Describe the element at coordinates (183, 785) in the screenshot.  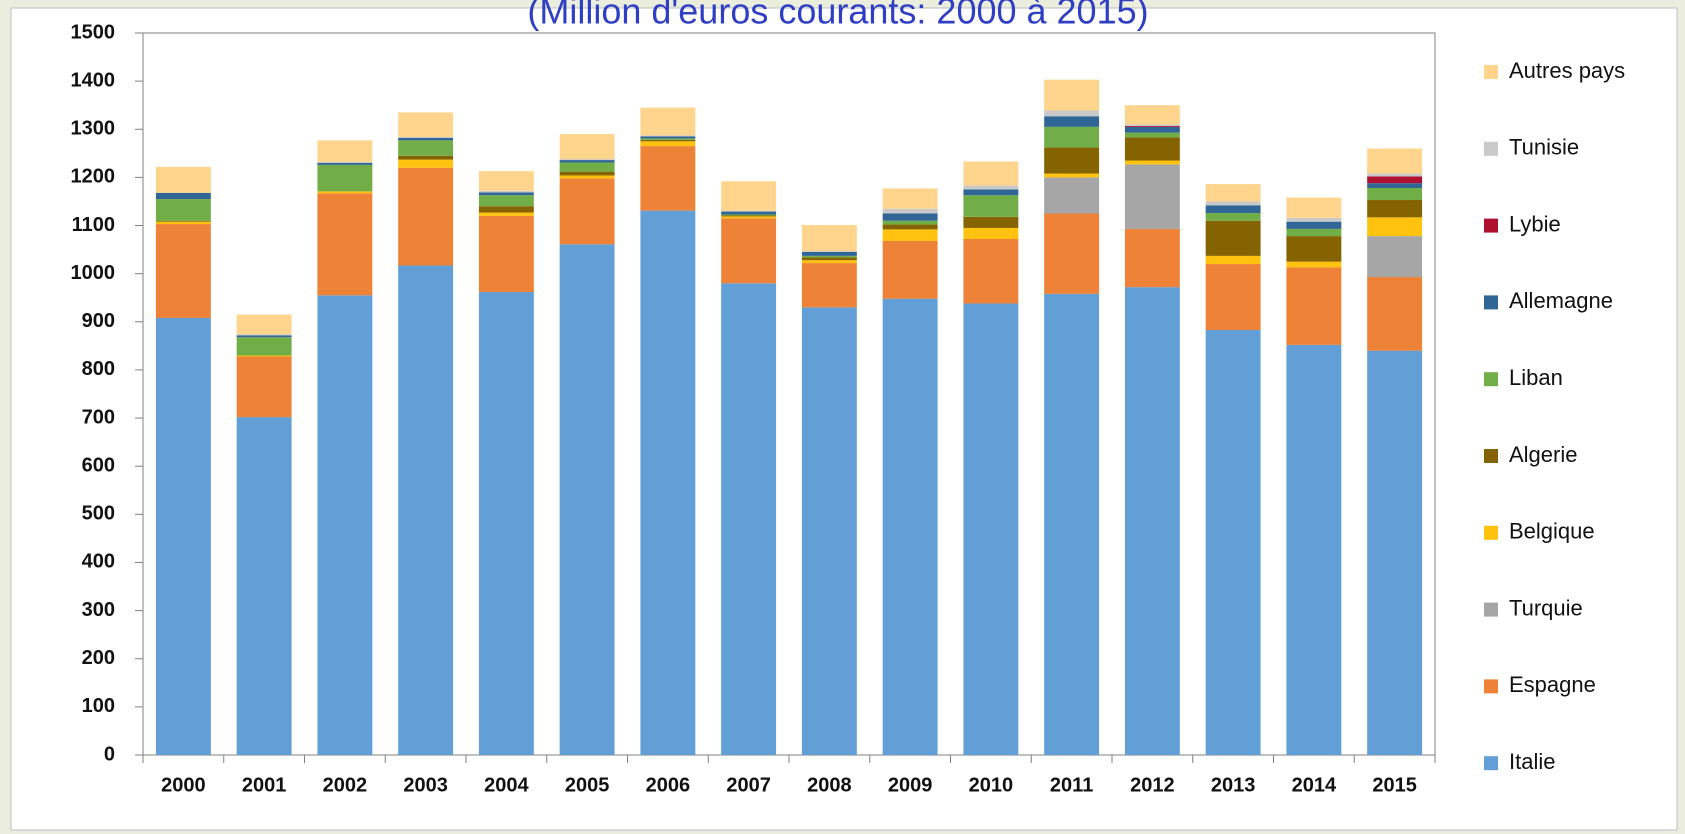
I see `x-tick-label: 2000` at that location.